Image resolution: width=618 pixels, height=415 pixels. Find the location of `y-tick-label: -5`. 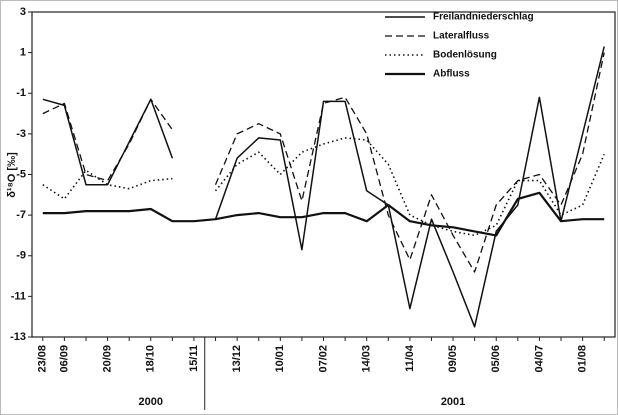

y-tick-label: -5 is located at coordinates (21, 174).